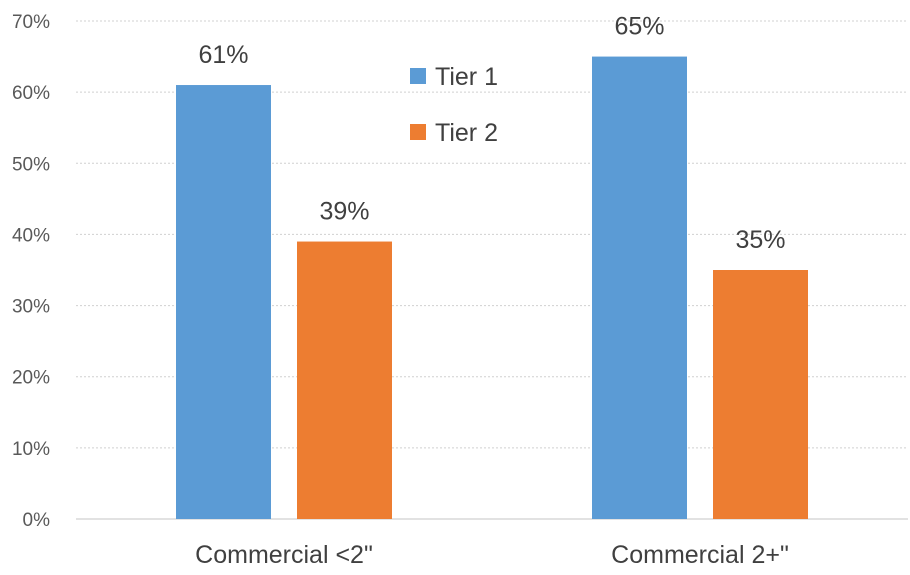 This screenshot has height=575, width=910. Describe the element at coordinates (492, 555) in the screenshot. I see `x-axis-category-labels: Commercial <2" Commercial 2+"` at that location.